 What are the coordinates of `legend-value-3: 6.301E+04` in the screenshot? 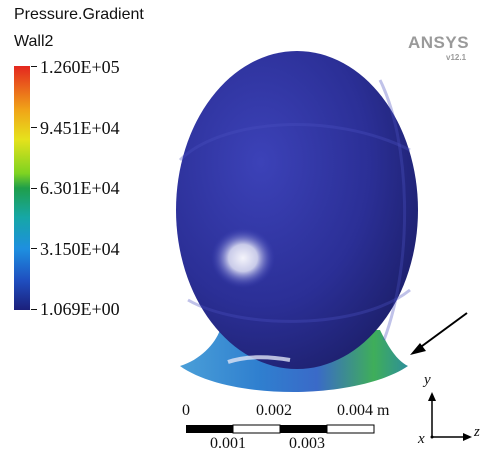 It's located at (80, 188).